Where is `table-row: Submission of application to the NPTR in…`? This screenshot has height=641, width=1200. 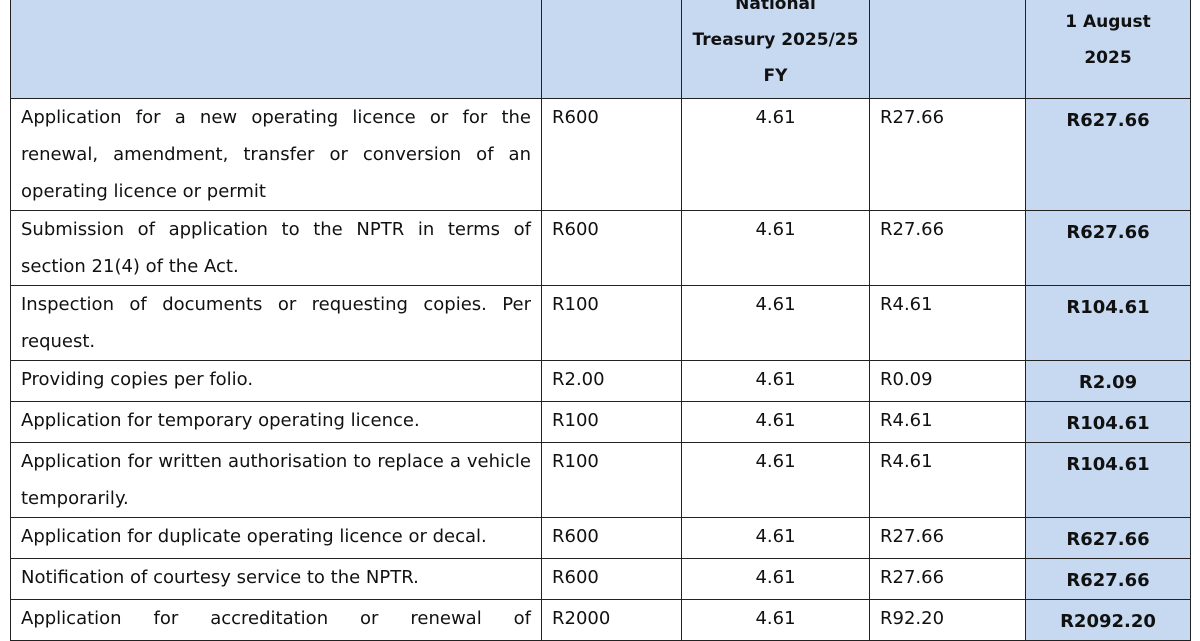
table-row: Submission of application to the NPTR in… is located at coordinates (600, 248).